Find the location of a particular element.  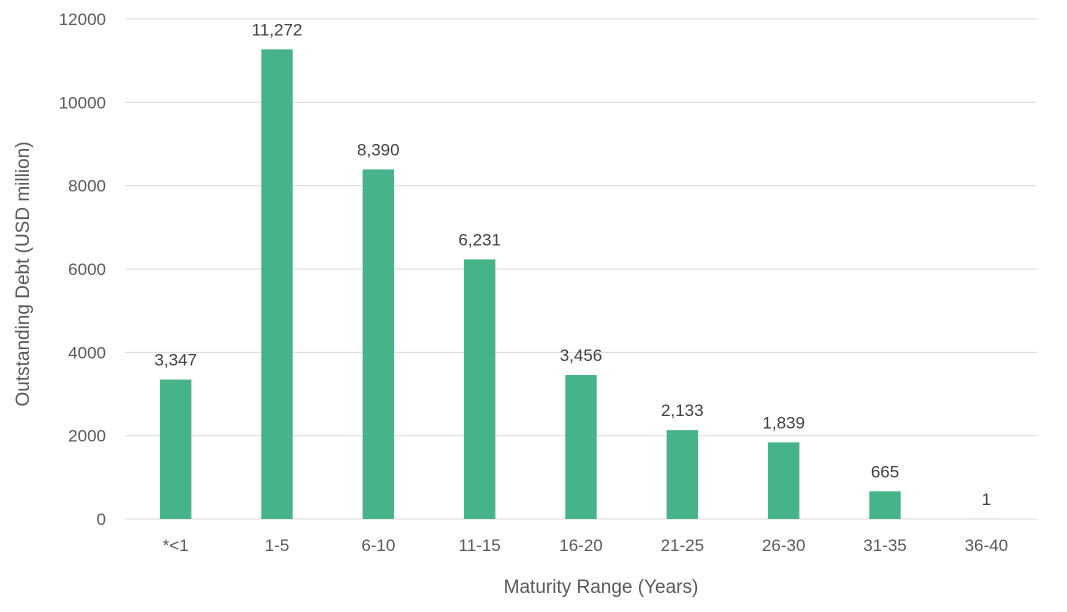

x-tick-label: 21-25 is located at coordinates (682, 545).